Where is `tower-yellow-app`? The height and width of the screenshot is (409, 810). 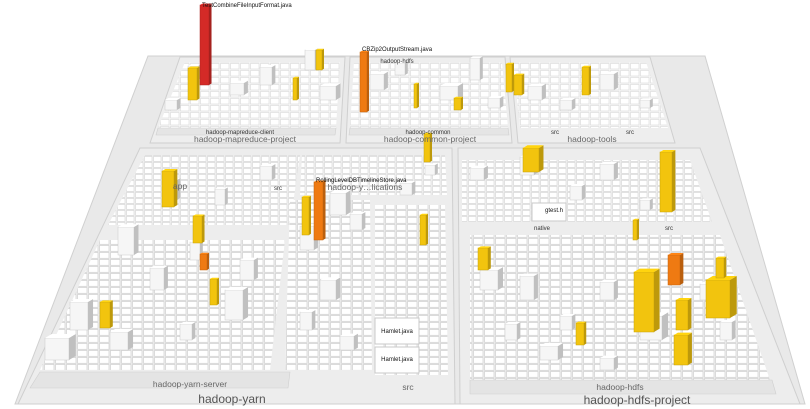 tower-yellow-app is located at coordinates (169, 188).